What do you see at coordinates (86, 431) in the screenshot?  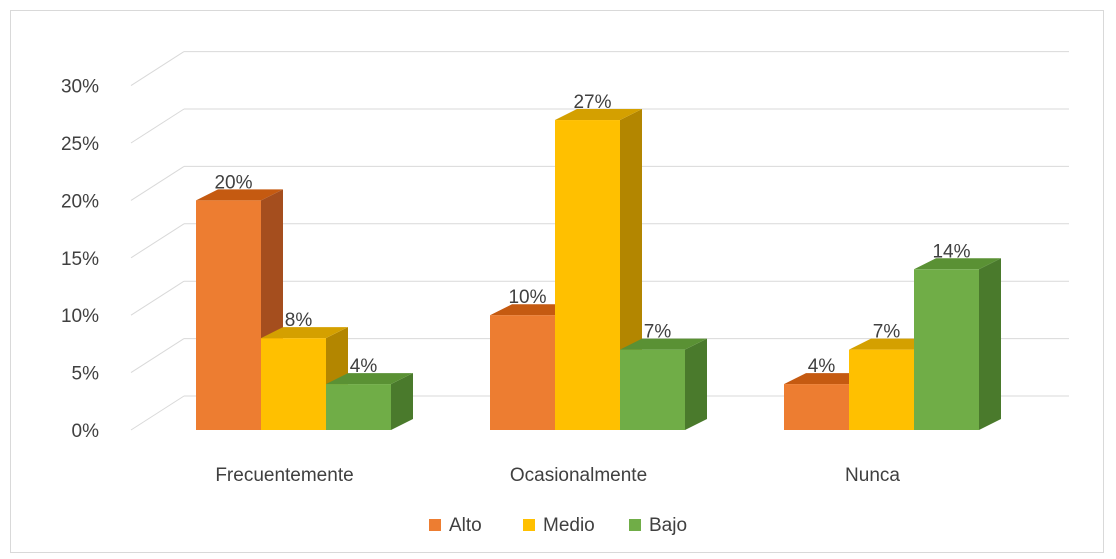 I see `y-tick-label: 0%` at bounding box center [86, 431].